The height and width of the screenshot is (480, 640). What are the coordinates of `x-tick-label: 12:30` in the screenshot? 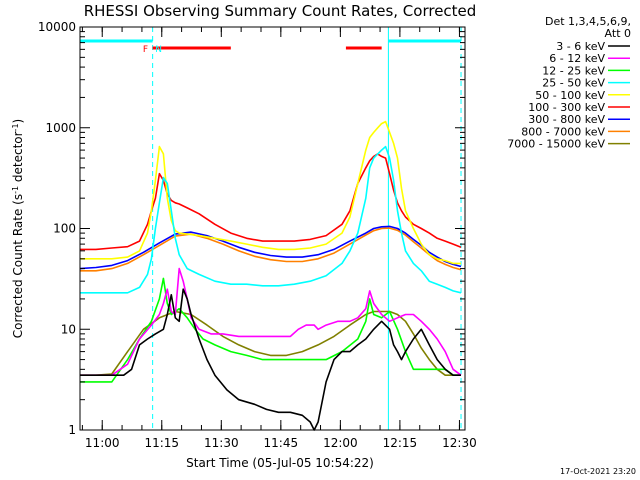 It's located at (459, 443).